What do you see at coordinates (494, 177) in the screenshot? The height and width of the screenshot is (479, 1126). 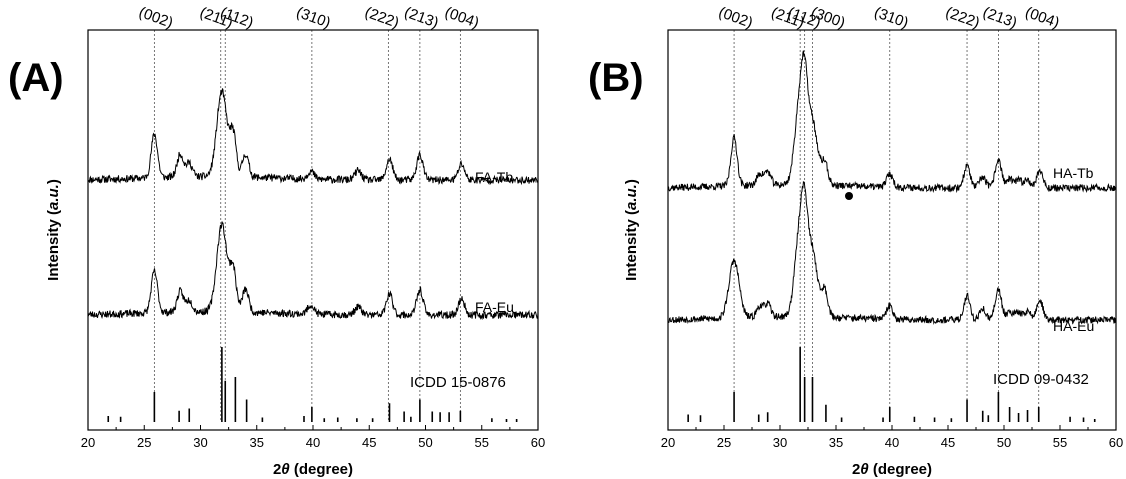 I see `trace-label-fa-tb: FA-Tb` at bounding box center [494, 177].